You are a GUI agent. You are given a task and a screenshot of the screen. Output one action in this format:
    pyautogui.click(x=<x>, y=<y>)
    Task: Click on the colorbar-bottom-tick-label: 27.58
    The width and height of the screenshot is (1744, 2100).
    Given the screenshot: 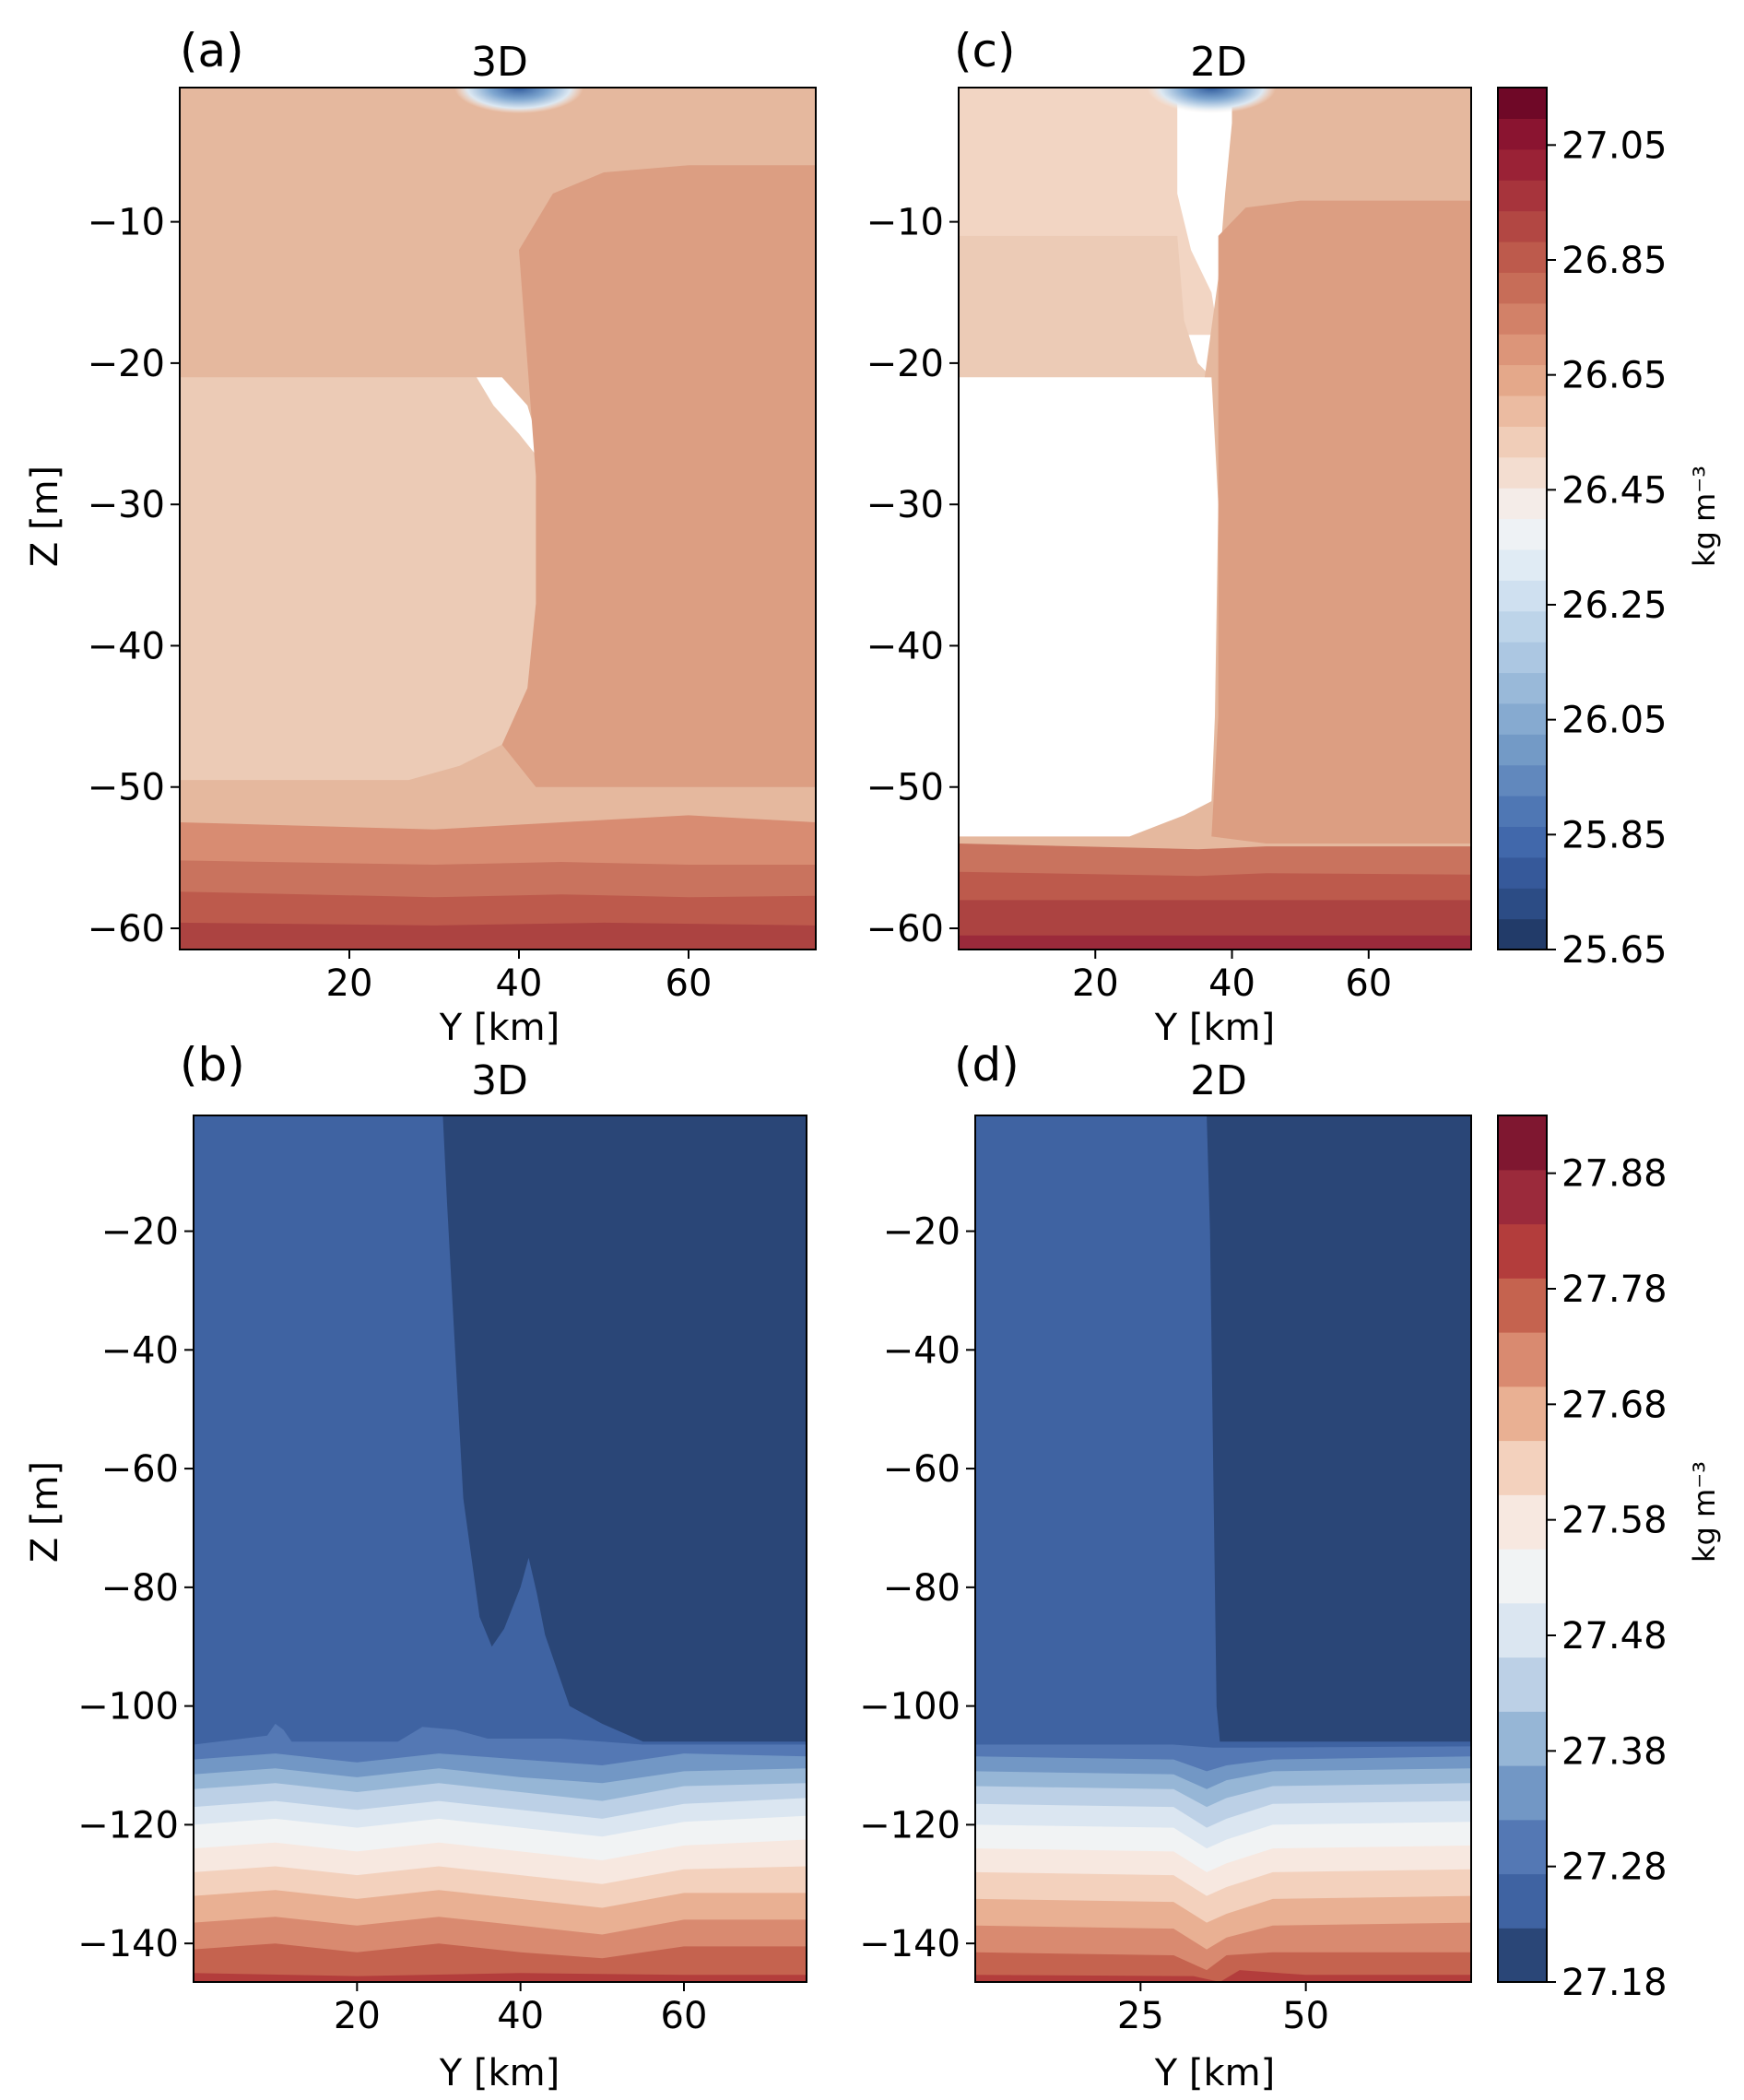 What is the action you would take?
    pyautogui.click(x=1614, y=1521)
    